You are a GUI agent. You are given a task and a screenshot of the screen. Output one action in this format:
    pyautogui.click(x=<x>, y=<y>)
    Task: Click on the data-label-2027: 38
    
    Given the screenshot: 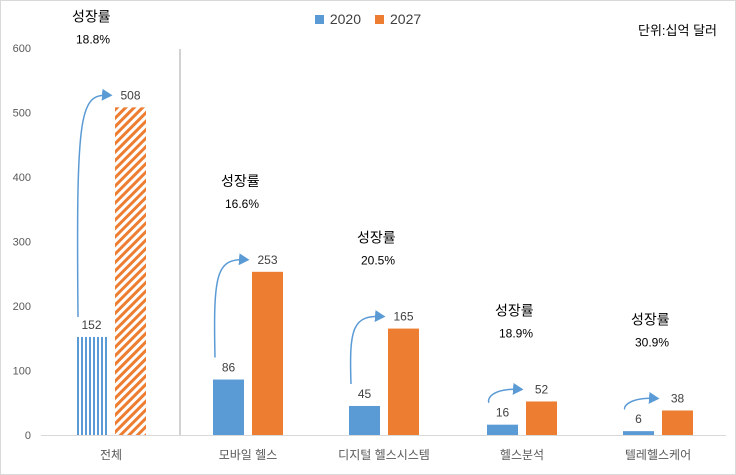 What is the action you would take?
    pyautogui.click(x=678, y=398)
    